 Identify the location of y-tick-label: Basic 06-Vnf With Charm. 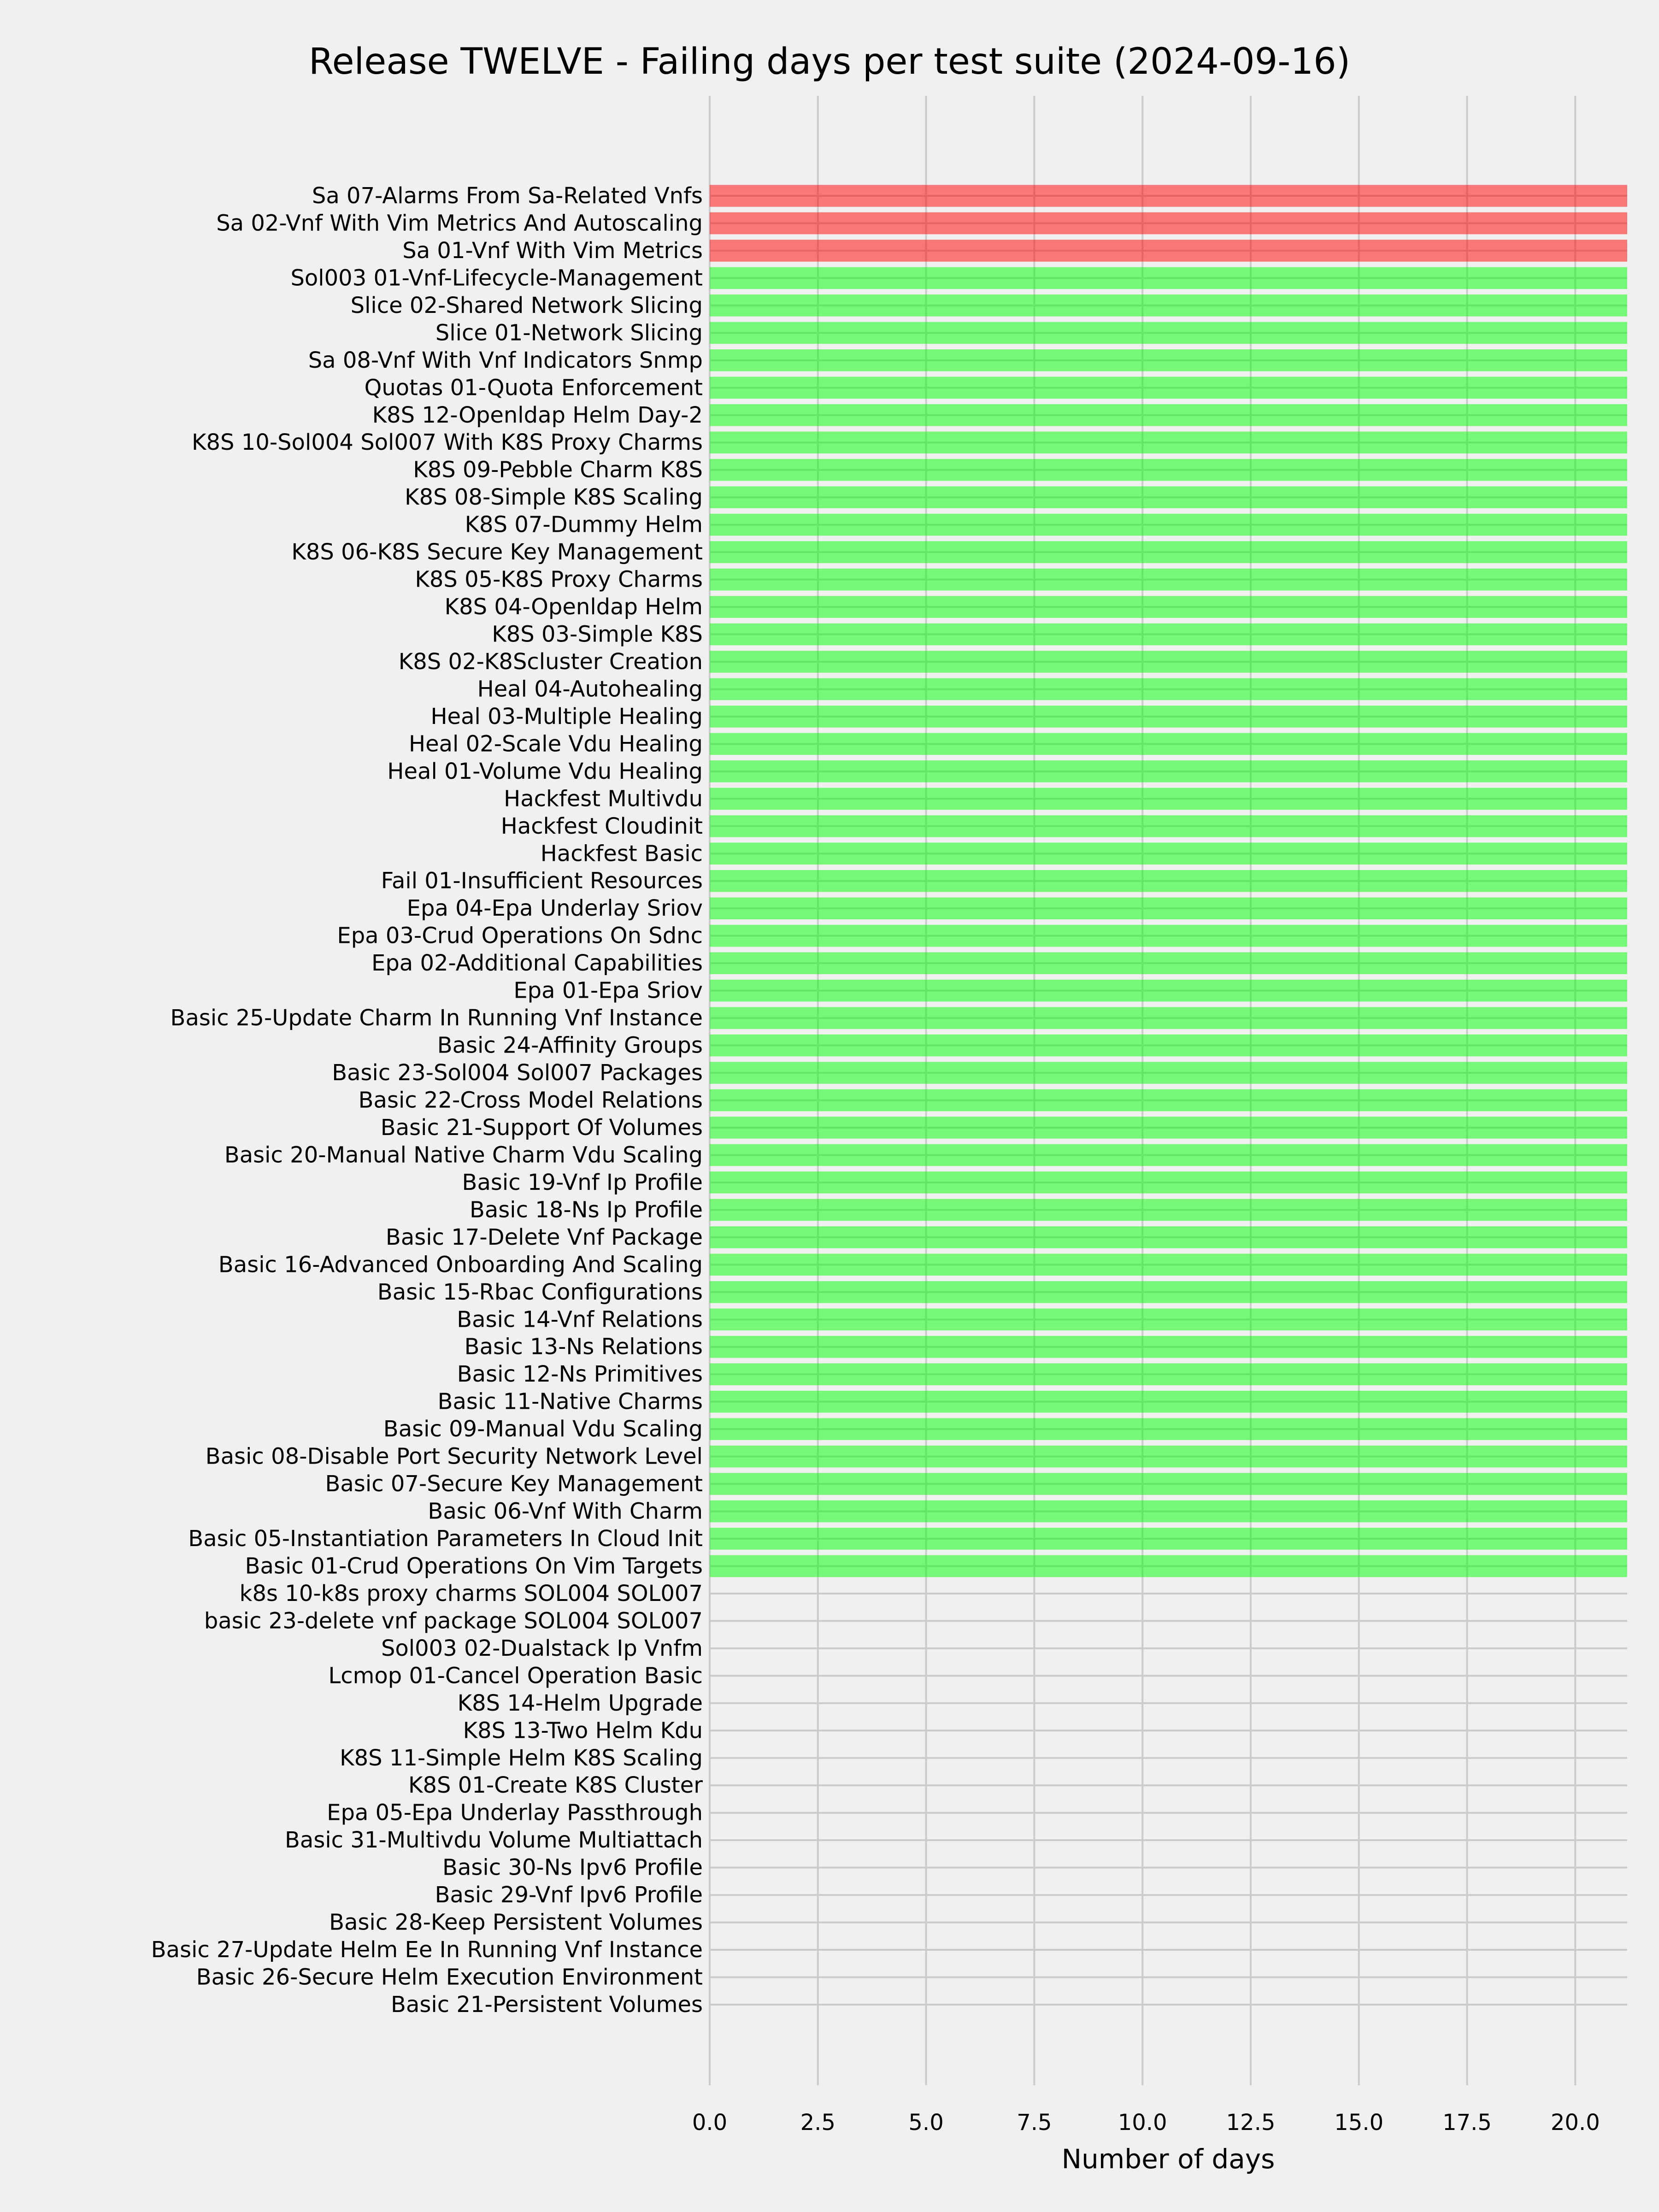
(565, 1511).